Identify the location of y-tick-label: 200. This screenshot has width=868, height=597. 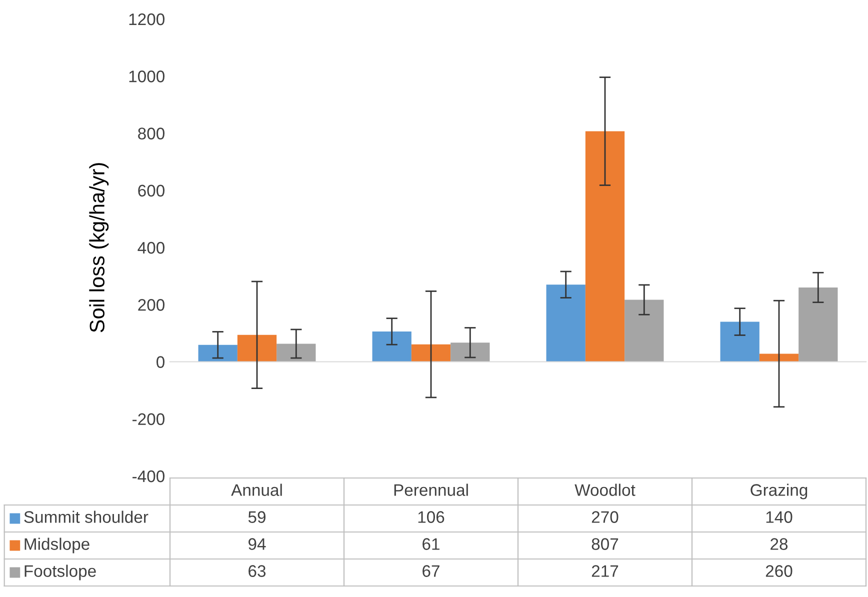
(151, 305).